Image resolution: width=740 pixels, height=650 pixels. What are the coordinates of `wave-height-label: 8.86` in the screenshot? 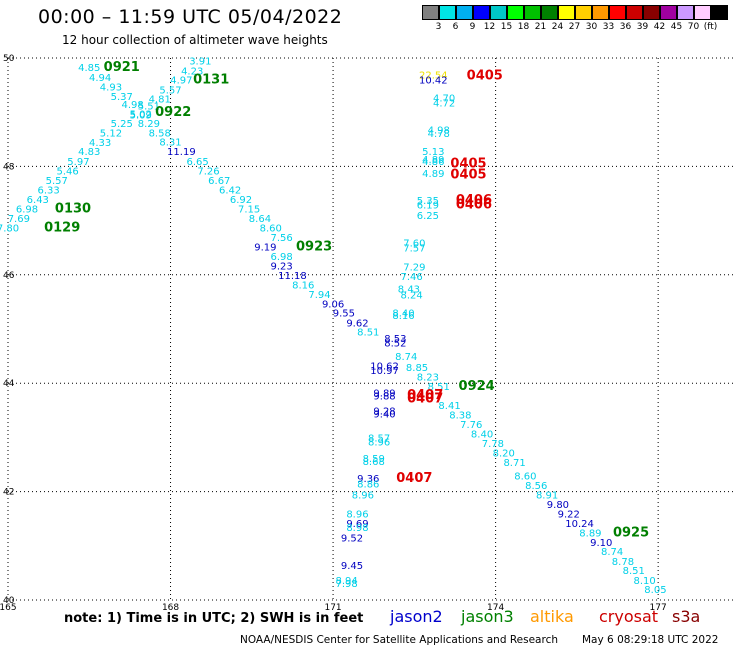 It's located at (368, 484).